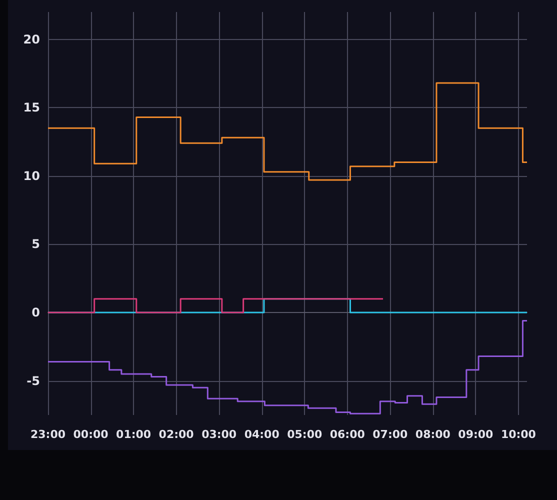 The image size is (557, 500). I want to click on y-tick-label: 5, so click(36, 244).